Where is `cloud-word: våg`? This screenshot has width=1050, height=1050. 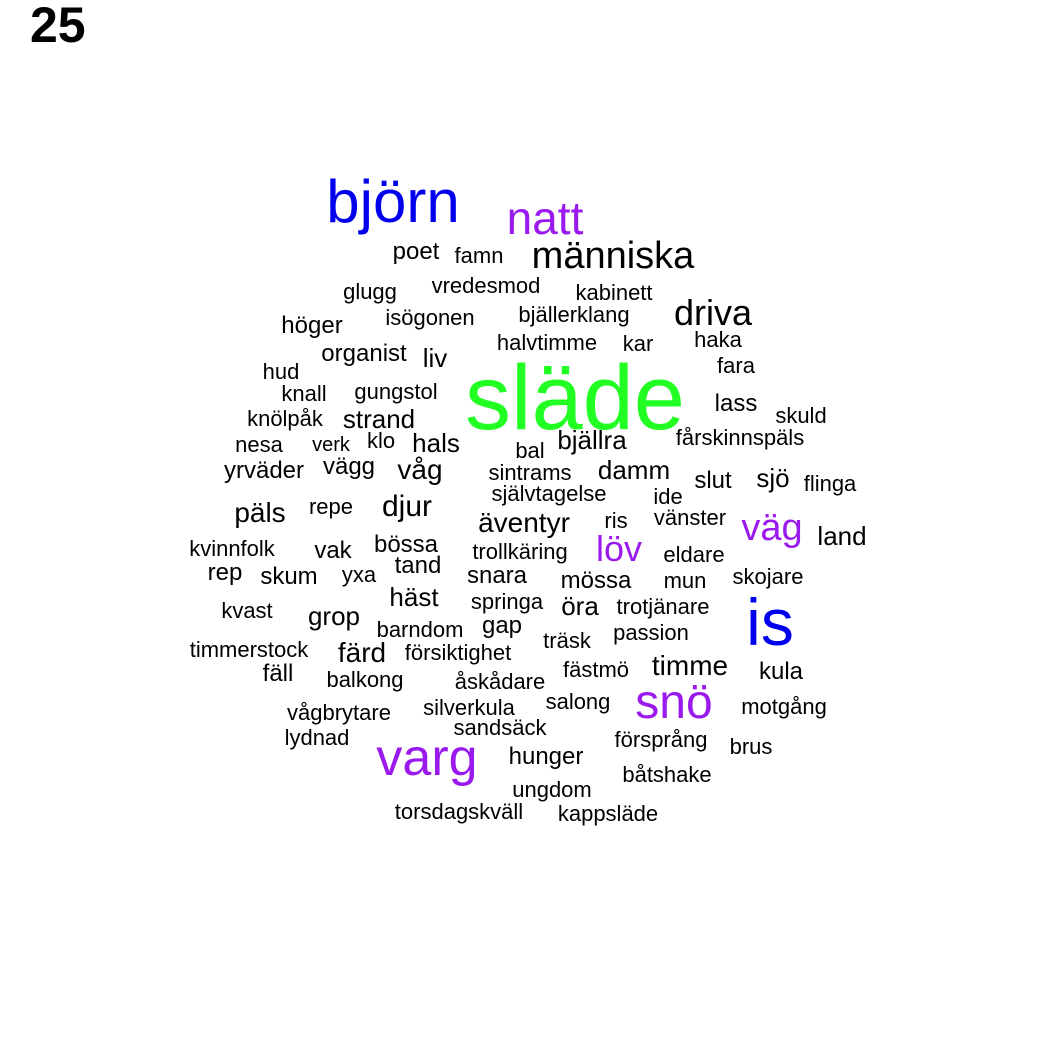 cloud-word: våg is located at coordinates (420, 469).